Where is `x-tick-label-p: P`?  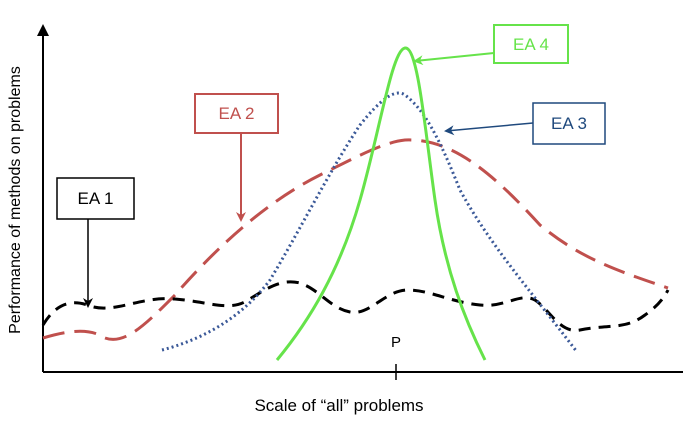 x-tick-label-p: P is located at coordinates (396, 342).